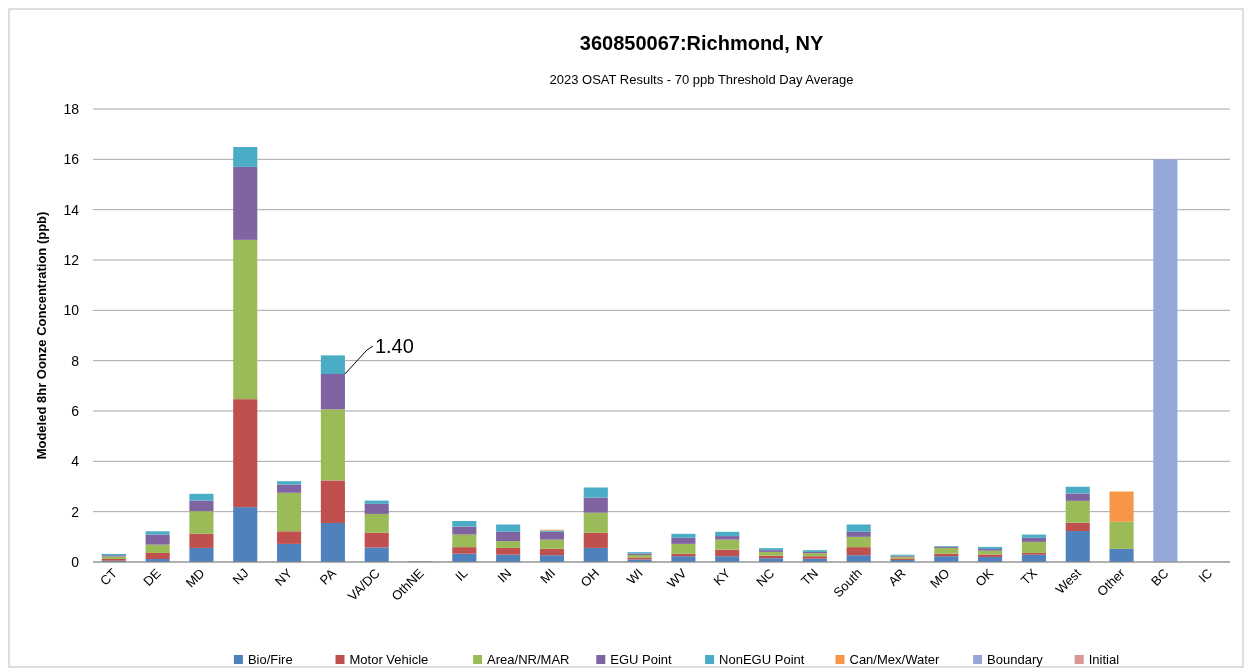 The height and width of the screenshot is (670, 1244). I want to click on y-tick-label: 6, so click(75, 411).